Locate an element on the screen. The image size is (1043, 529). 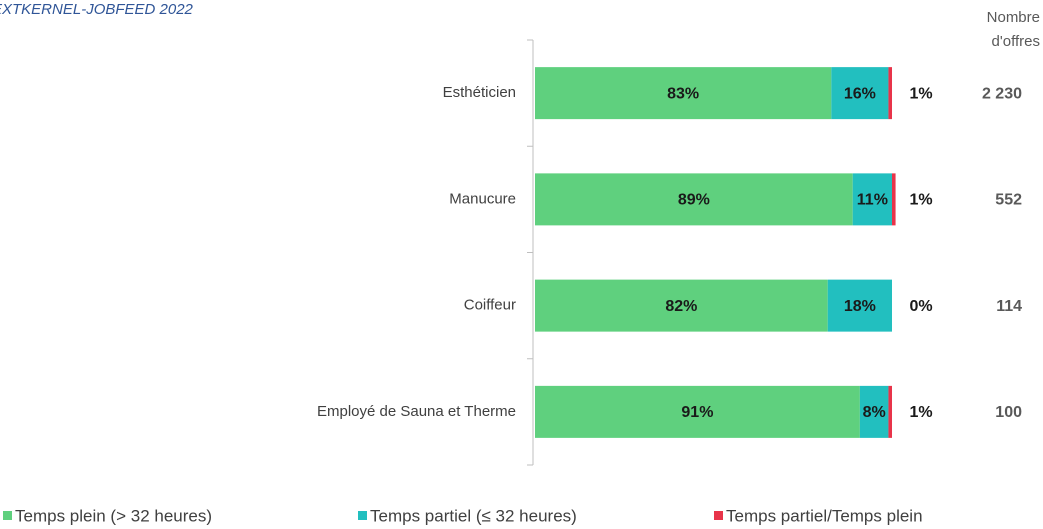
y-tick-label: Coiffeur is located at coordinates (490, 305).